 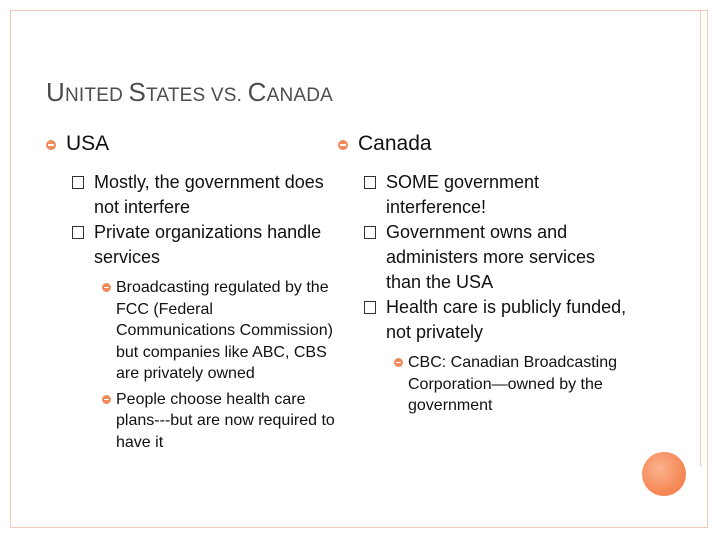 I want to click on slide-title: UNITED STATES VS. CANADA, so click(x=189, y=90).